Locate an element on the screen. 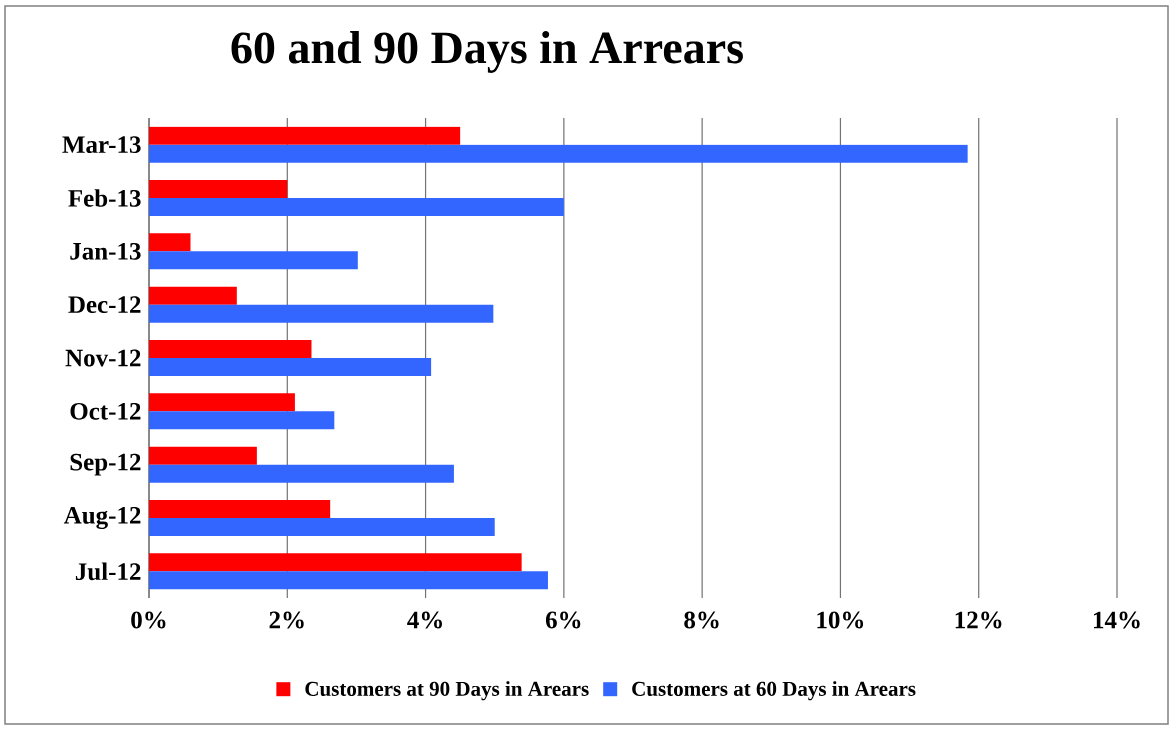 The height and width of the screenshot is (730, 1174). y-tick-label: Aug-12 is located at coordinates (102, 518).